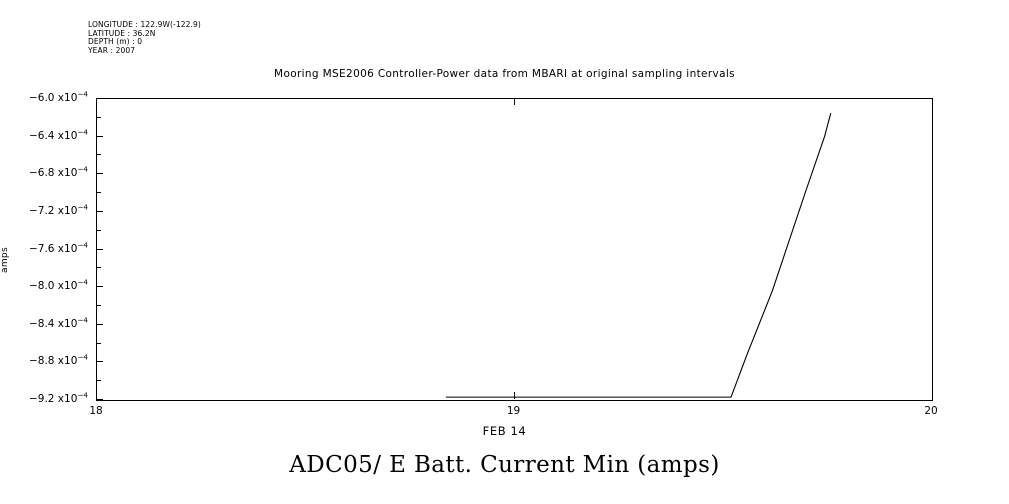 The width and height of the screenshot is (1009, 504). What do you see at coordinates (58, 360) in the screenshot?
I see `y-axis-tick-label: −8.8 x10⁻⁴` at bounding box center [58, 360].